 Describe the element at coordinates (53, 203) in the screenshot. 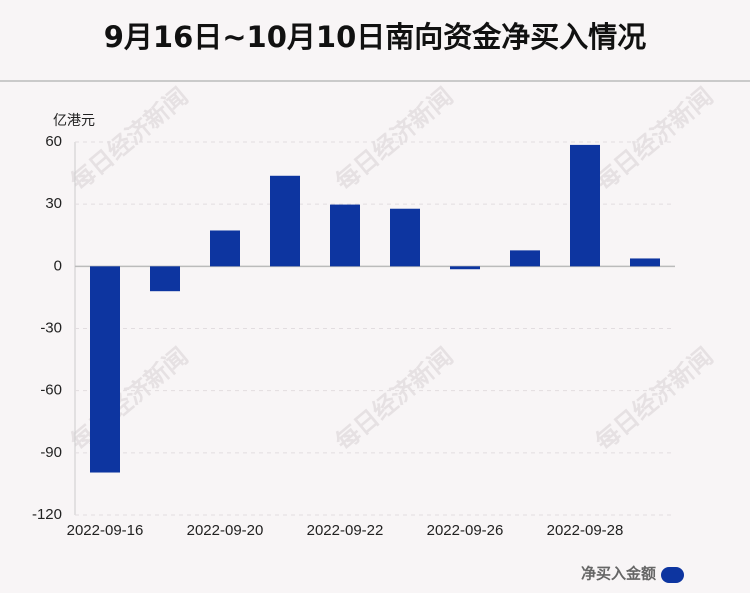

I see `y-tick-label: 30` at that location.